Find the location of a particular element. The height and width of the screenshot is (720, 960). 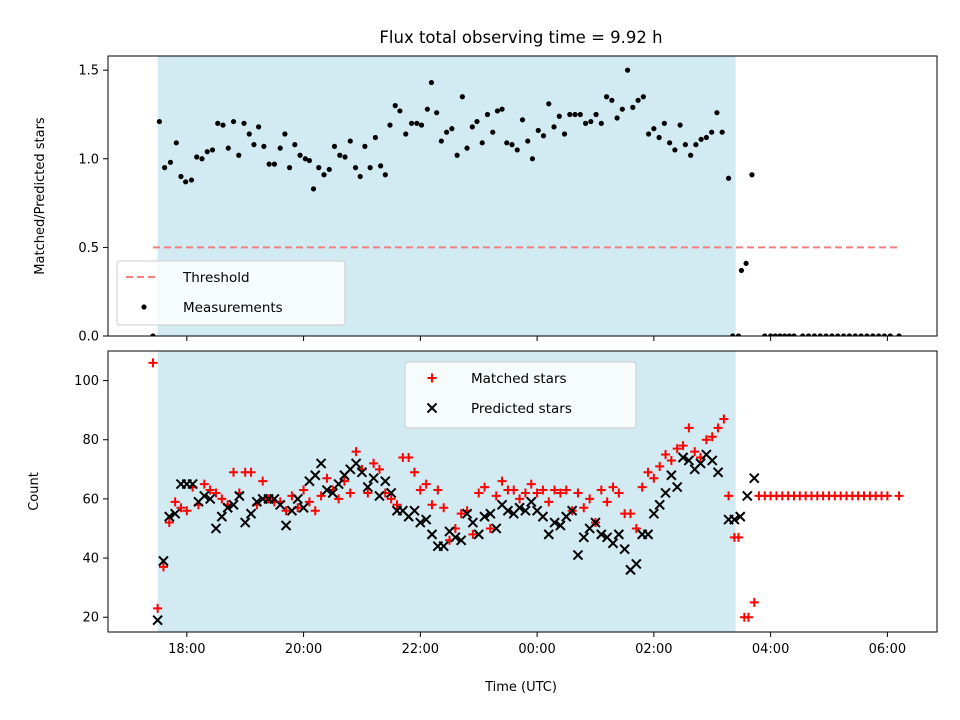

legend-label: Threshold is located at coordinates (216, 278).